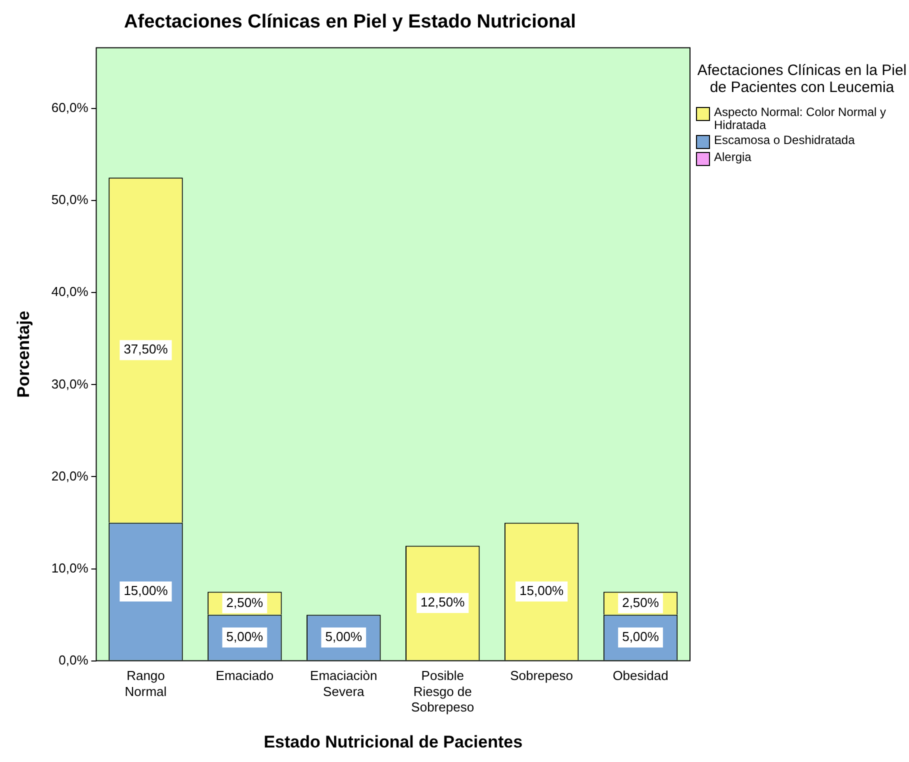  I want to click on data-label: 37,50%, so click(146, 349).